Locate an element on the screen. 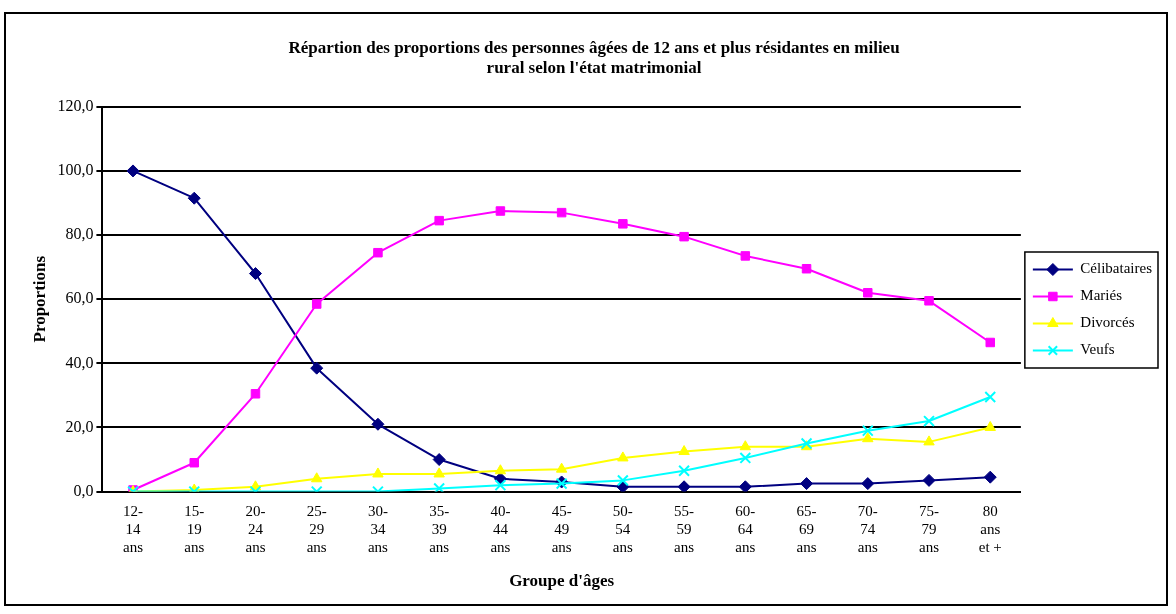  x-tick-label: 70- 74 ans is located at coordinates (867, 528).